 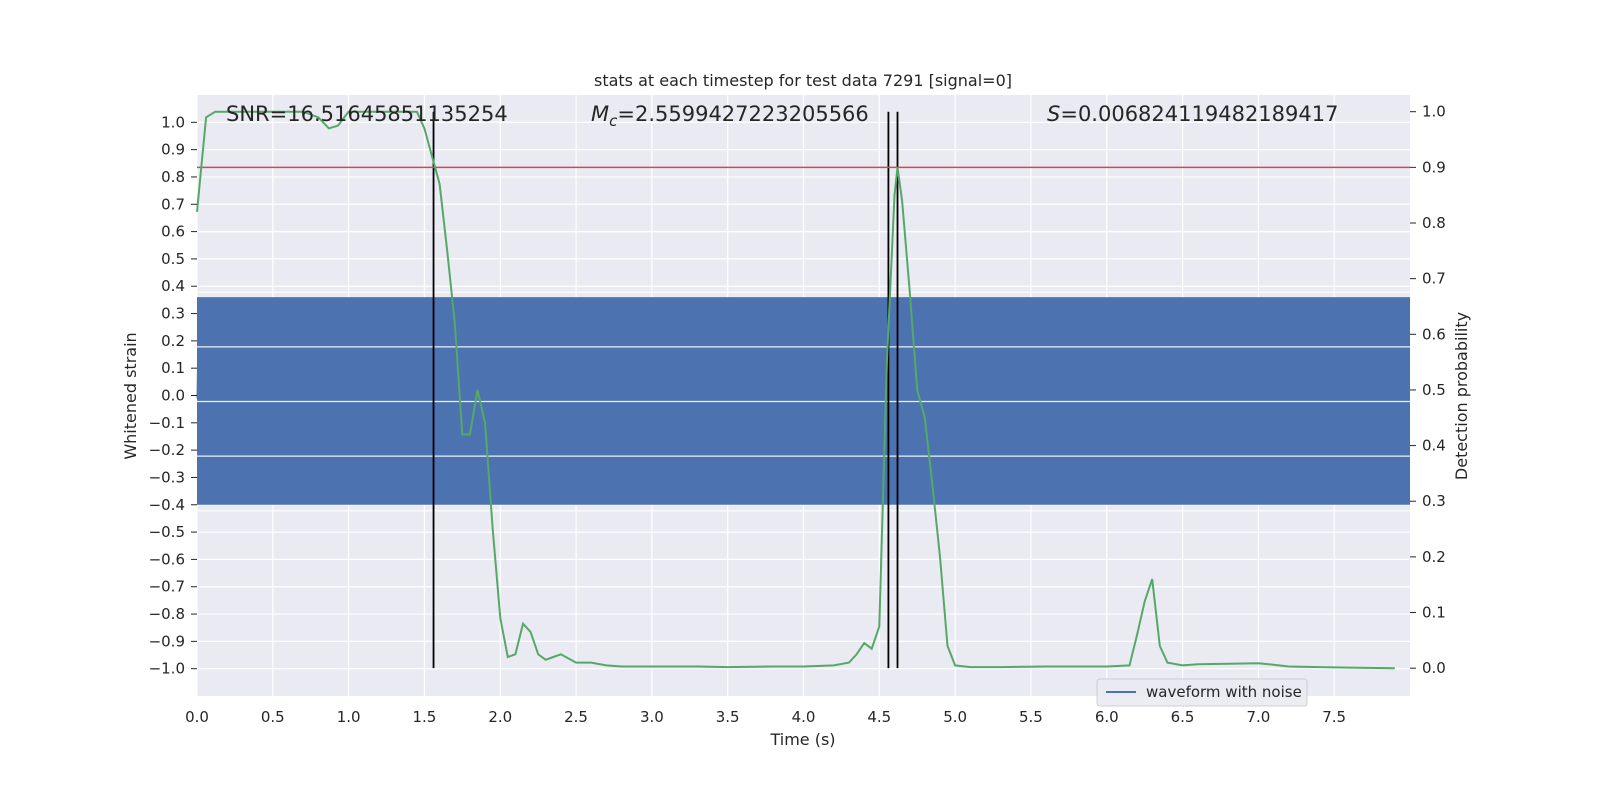 I want to click on mc-value: =2.5599427223205566, so click(x=742, y=114).